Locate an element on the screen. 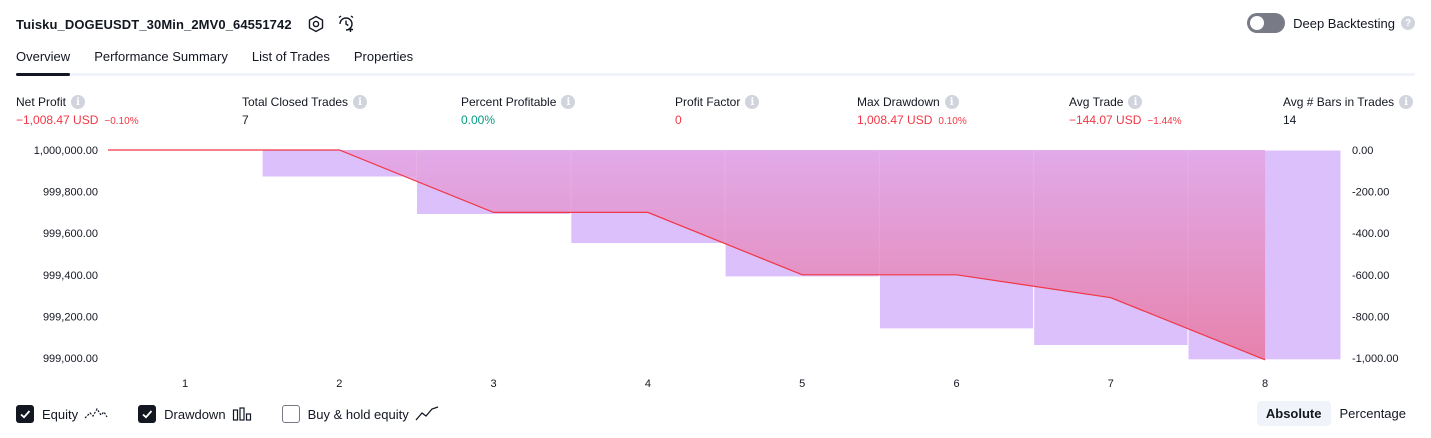 The width and height of the screenshot is (1431, 438). right-axis-tick-label: -400.00 is located at coordinates (1370, 234).